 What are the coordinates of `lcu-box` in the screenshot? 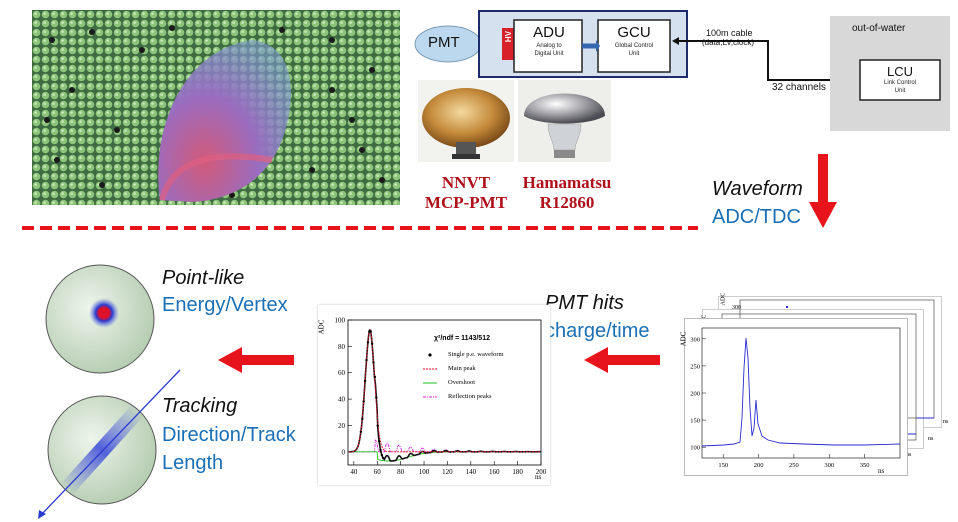 It's located at (900, 80).